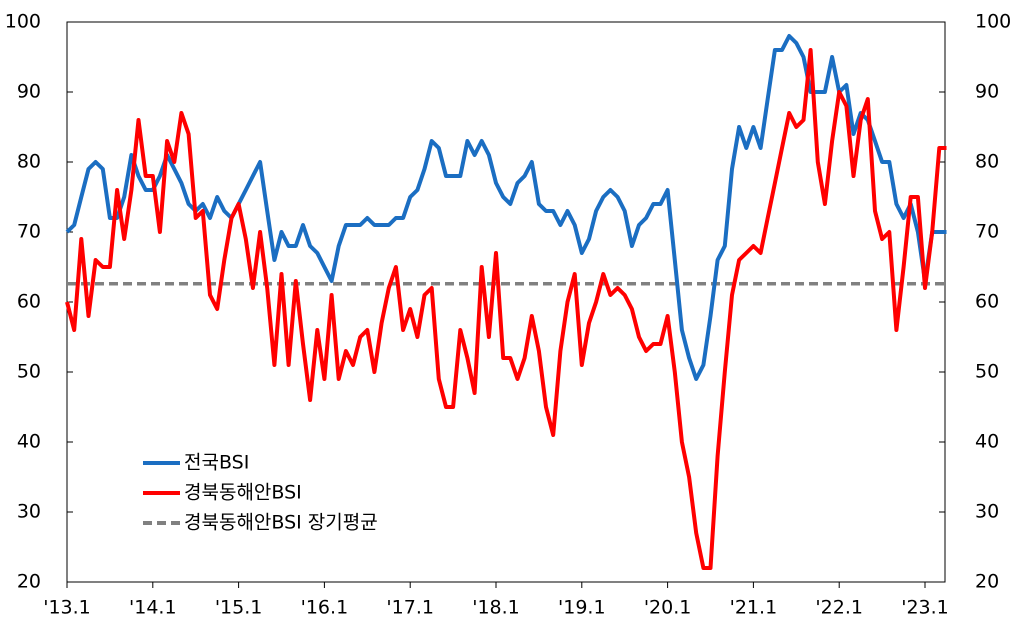 Image resolution: width=1013 pixels, height=639 pixels. What do you see at coordinates (29, 582) in the screenshot?
I see `y-tick-label: 20` at bounding box center [29, 582].